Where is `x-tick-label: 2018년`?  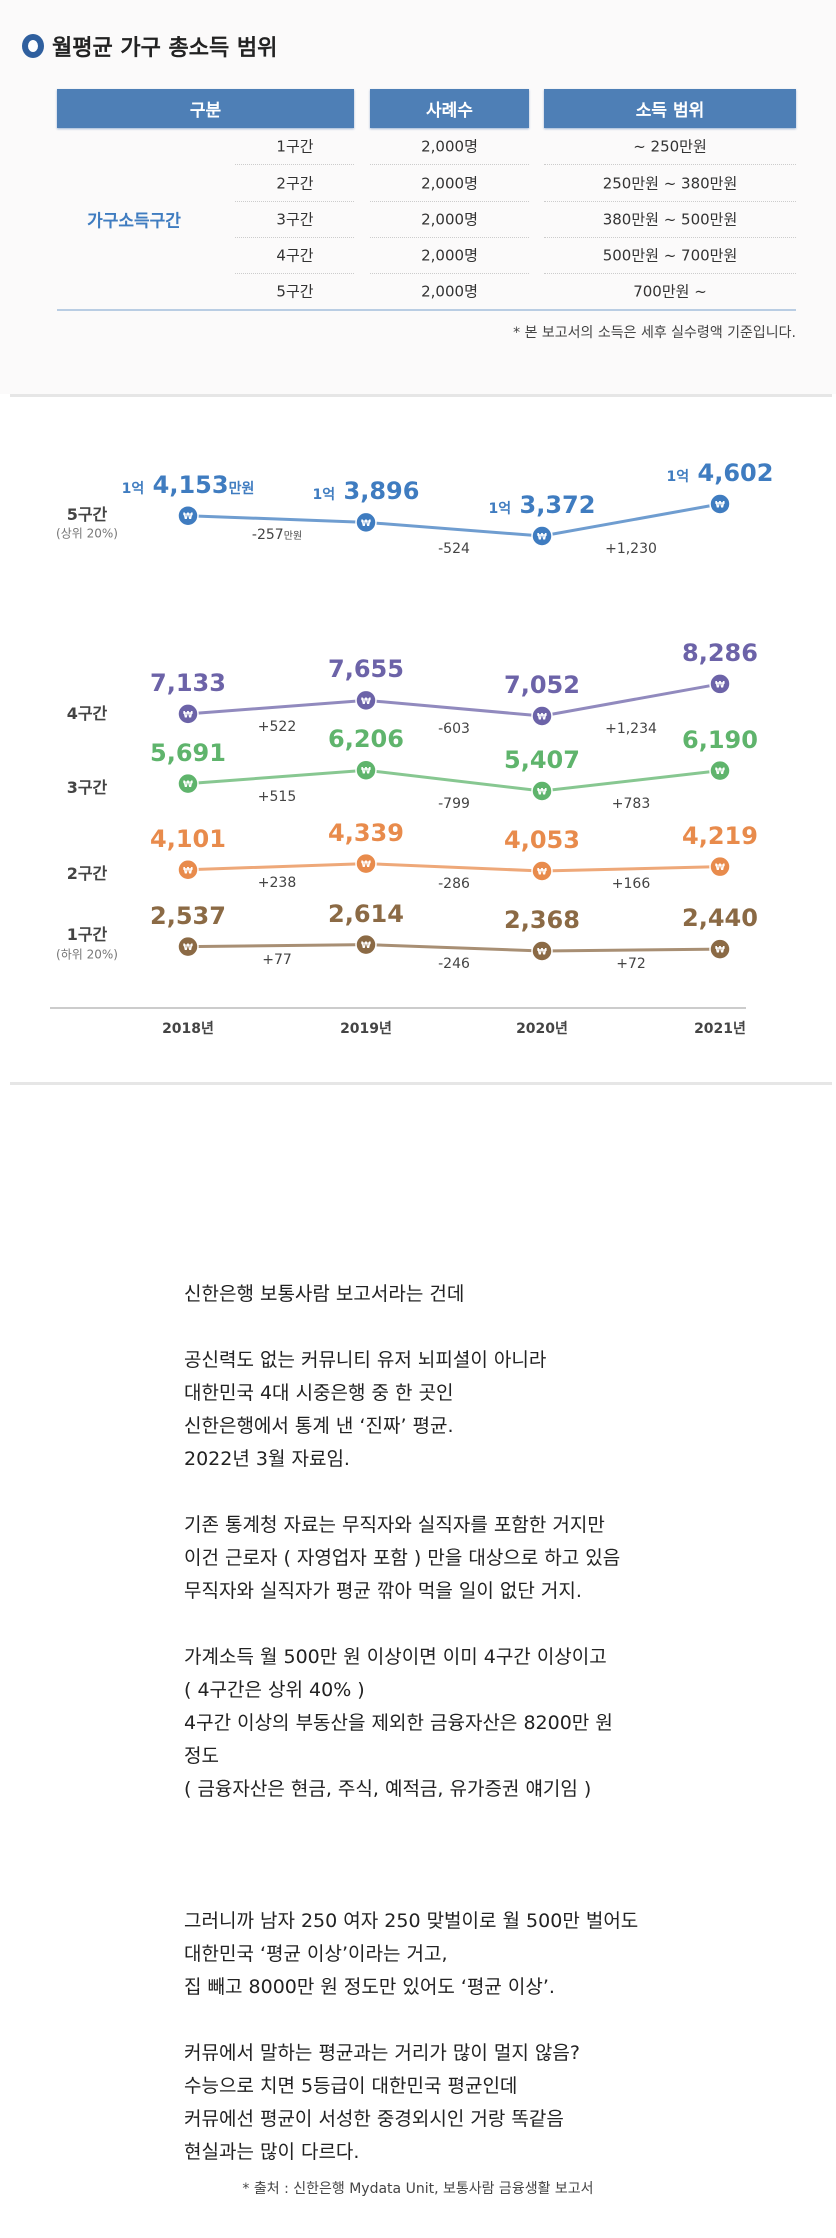 x-tick-label: 2018년 is located at coordinates (188, 1029).